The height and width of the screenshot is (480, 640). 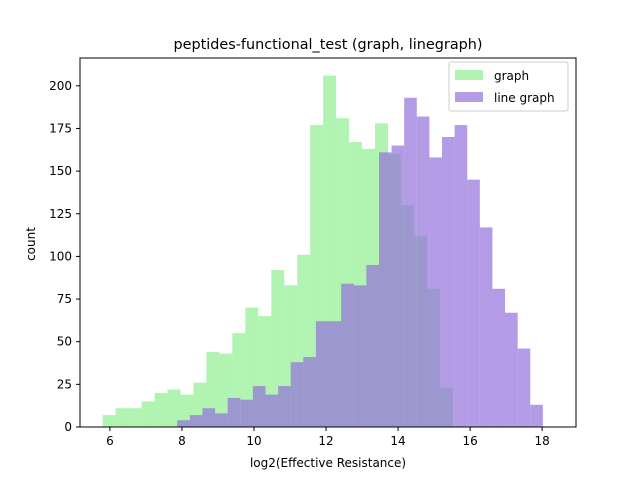 What do you see at coordinates (110, 441) in the screenshot?
I see `x-tick-label: 6` at bounding box center [110, 441].